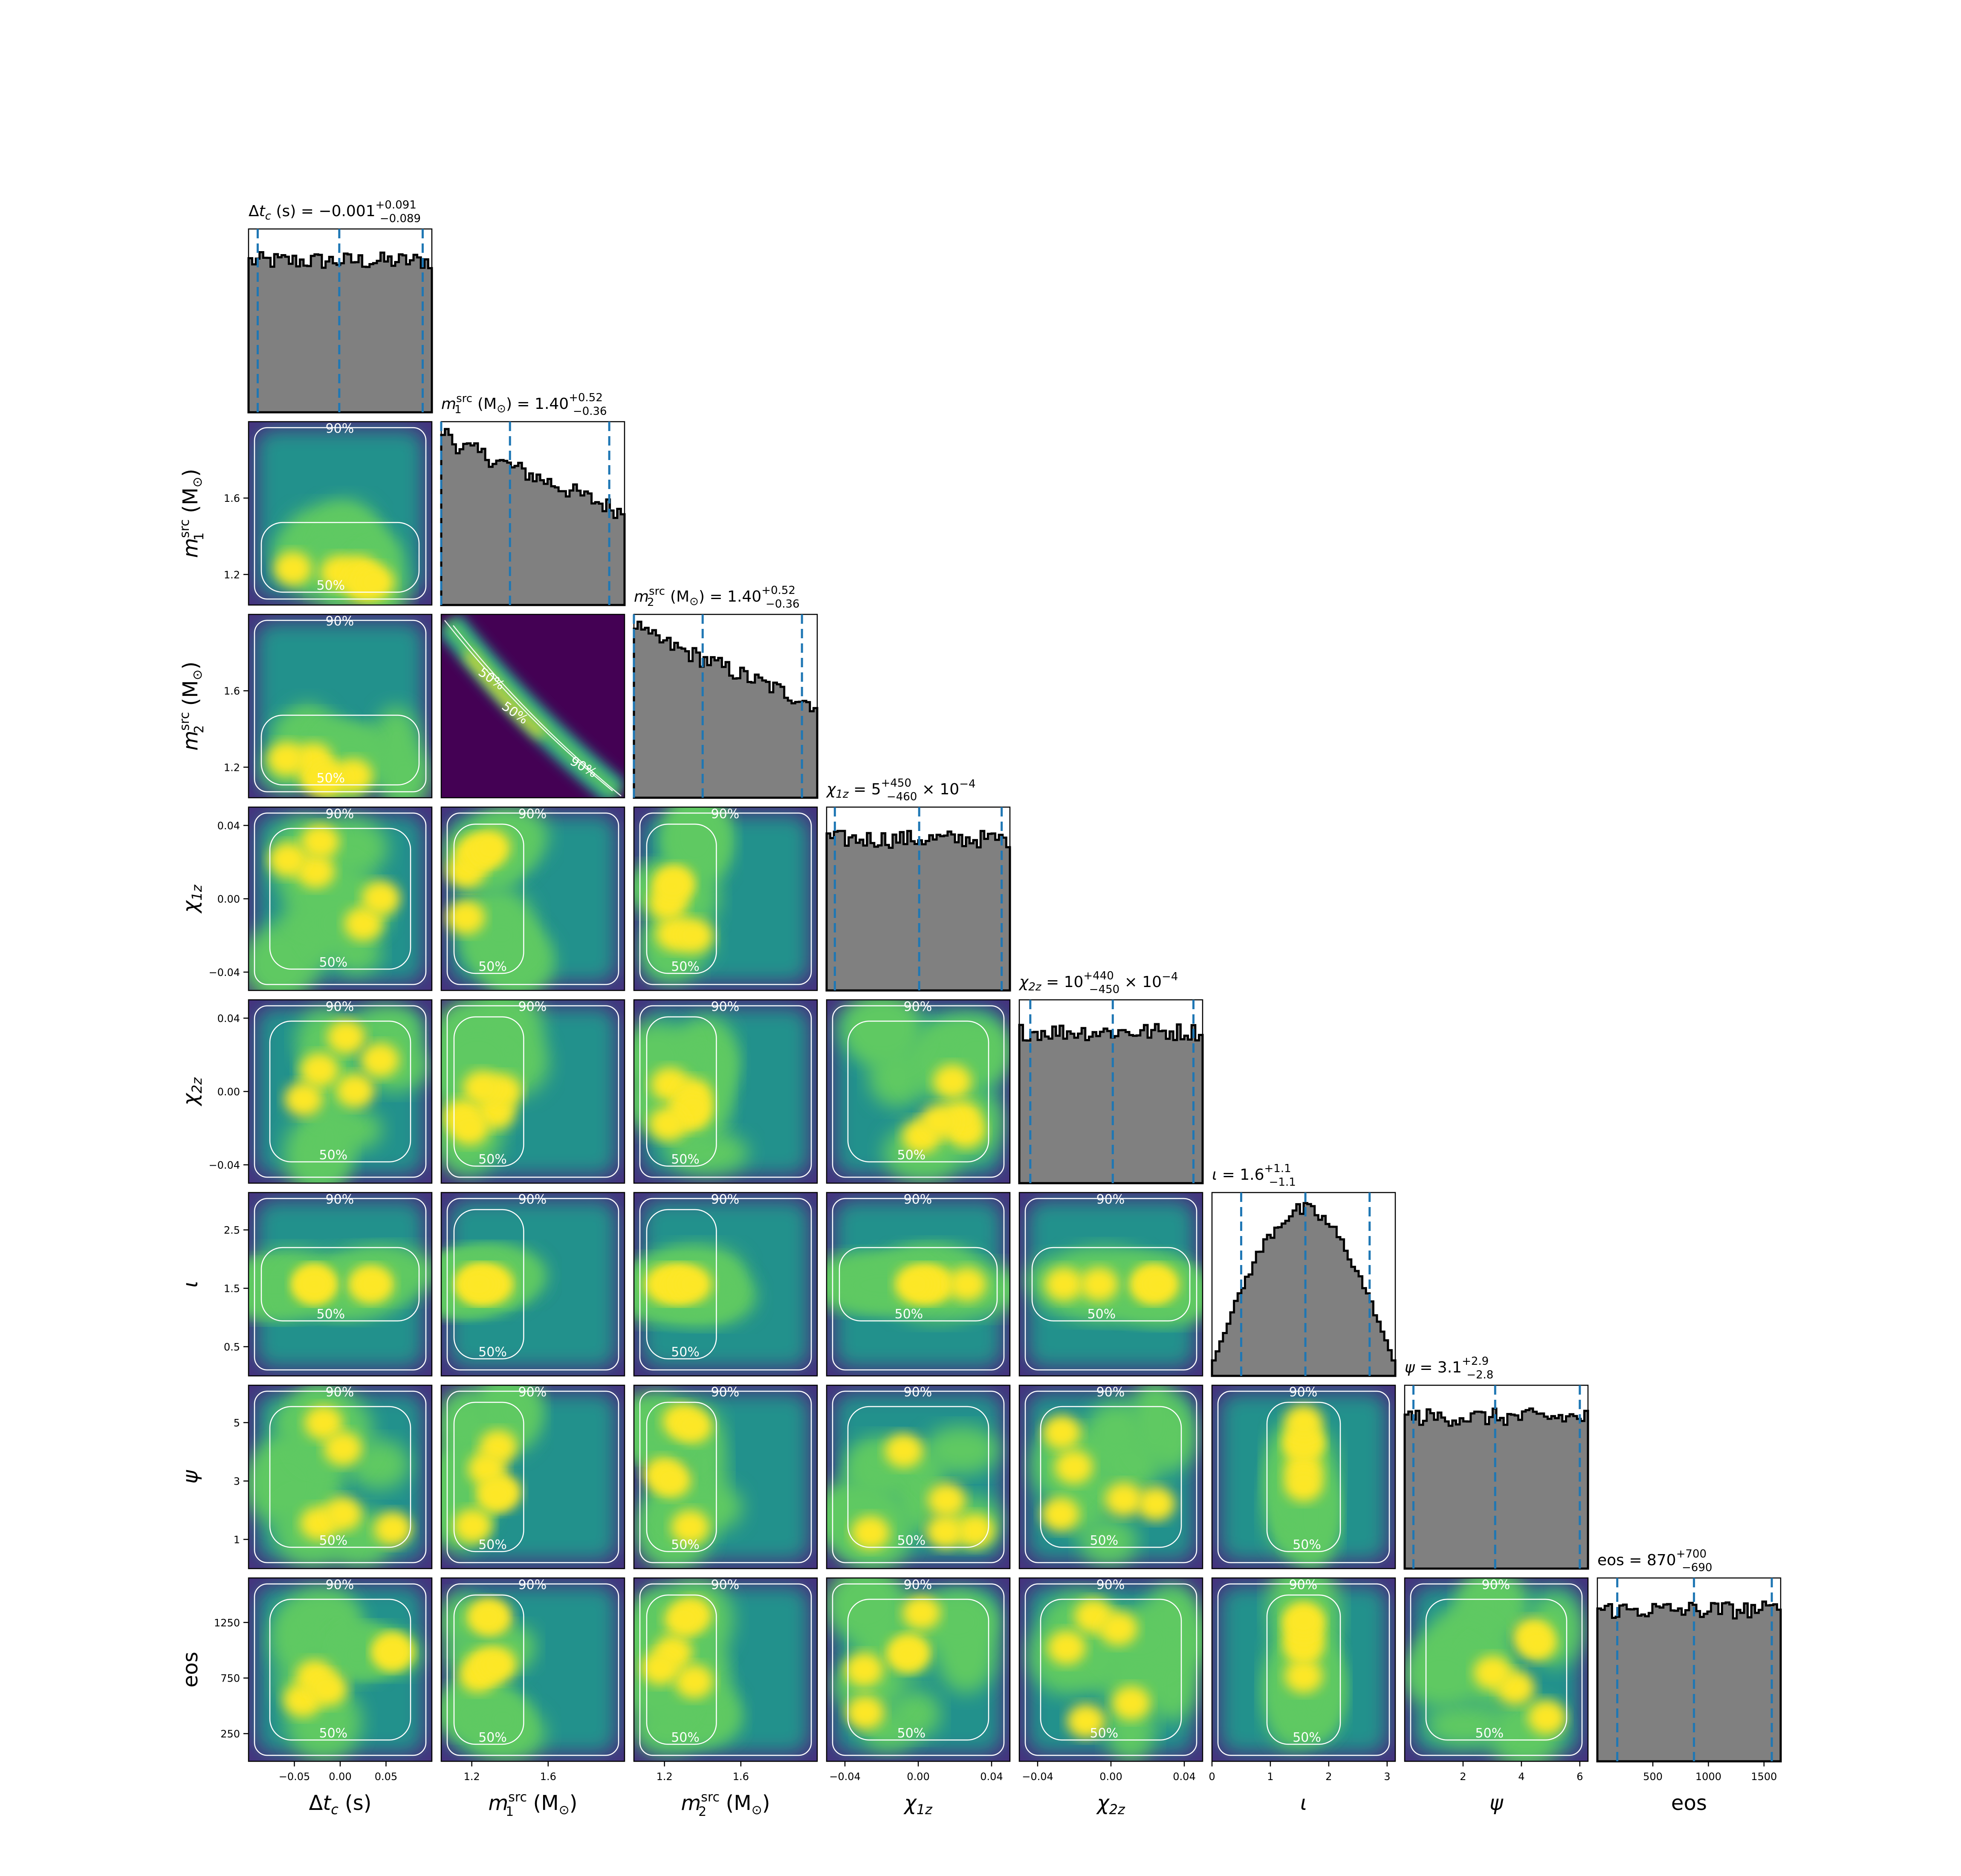  I want to click on x-tick-label: 2, so click(1328, 1777).